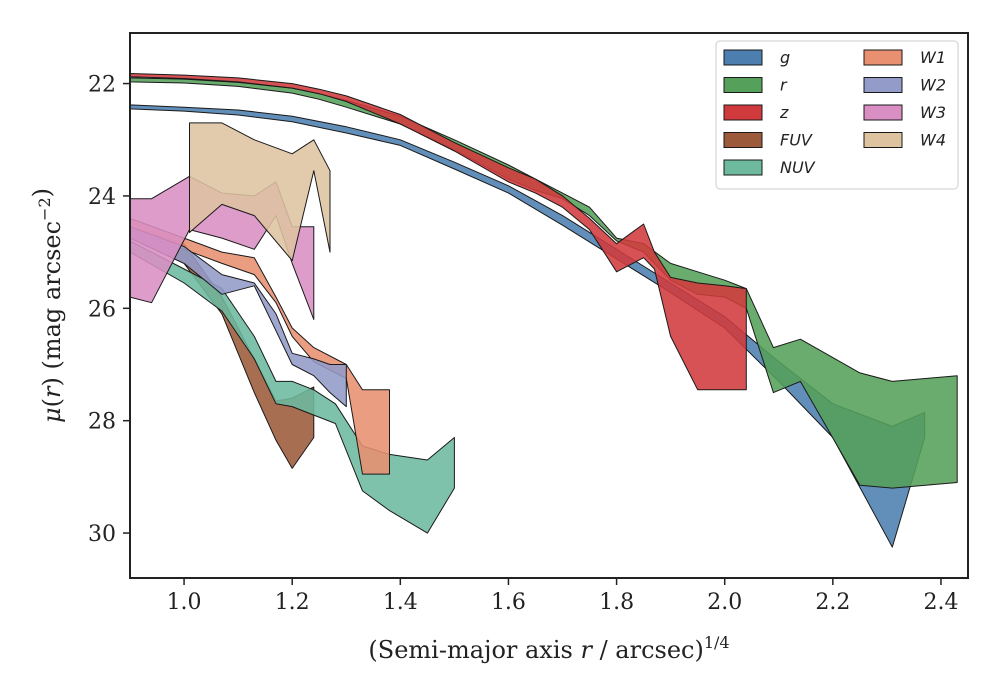 The image size is (1000, 700). I want to click on band-NUV, so click(292, 387).